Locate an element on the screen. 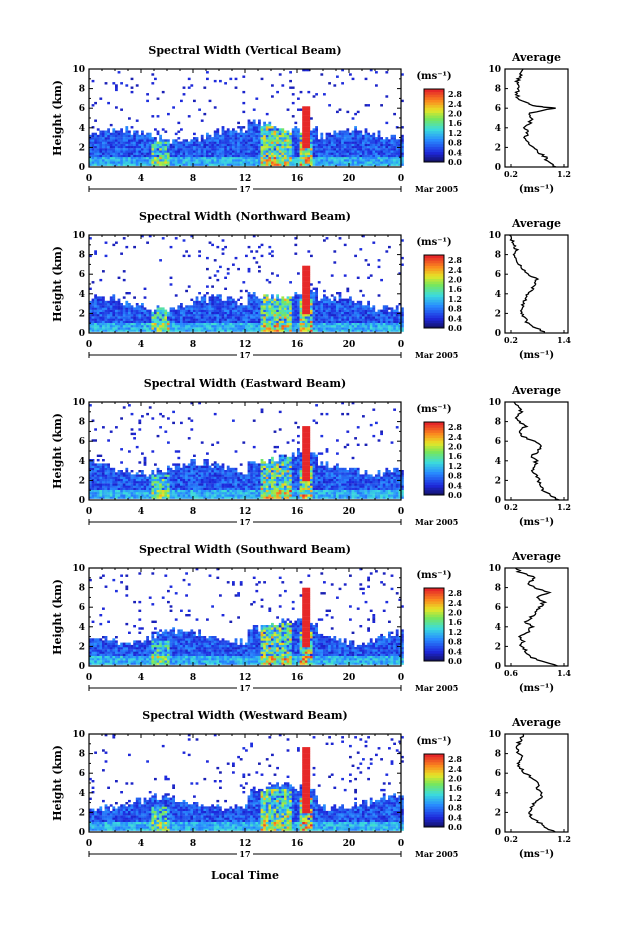 This screenshot has height=929, width=624. y-tick-label: 10 is located at coordinates (78, 236).